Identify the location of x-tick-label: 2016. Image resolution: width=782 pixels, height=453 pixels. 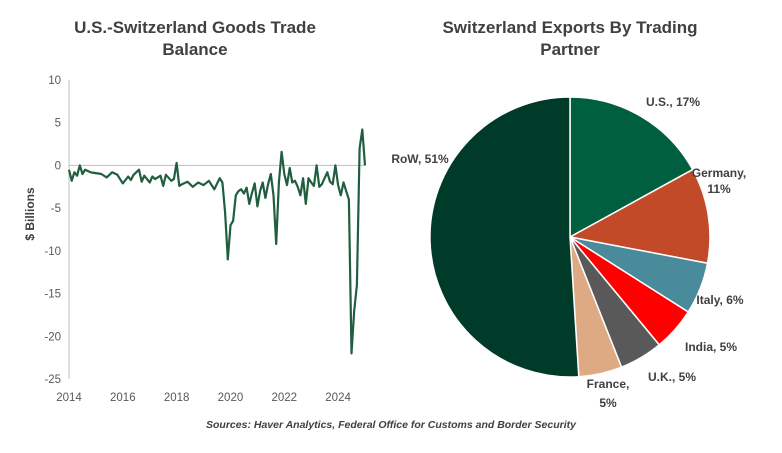
(123, 398).